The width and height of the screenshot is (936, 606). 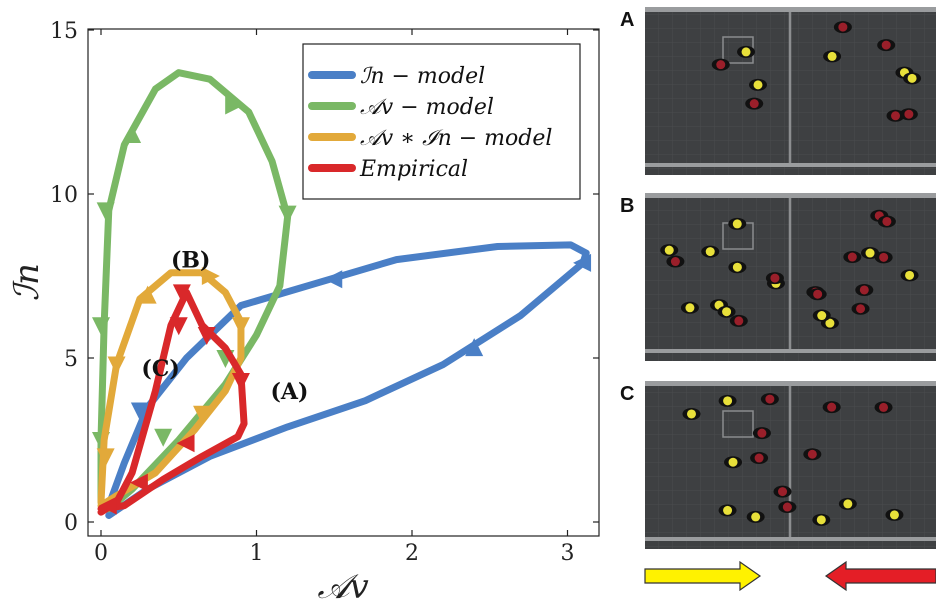 What do you see at coordinates (257, 553) in the screenshot?
I see `x-tick-label: 1` at bounding box center [257, 553].